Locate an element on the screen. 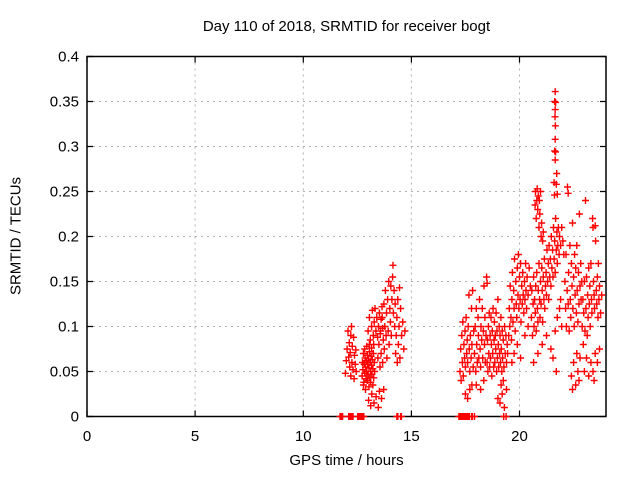 Image resolution: width=640 pixels, height=480 pixels. y-tick-label: 0.15 is located at coordinates (64, 282).